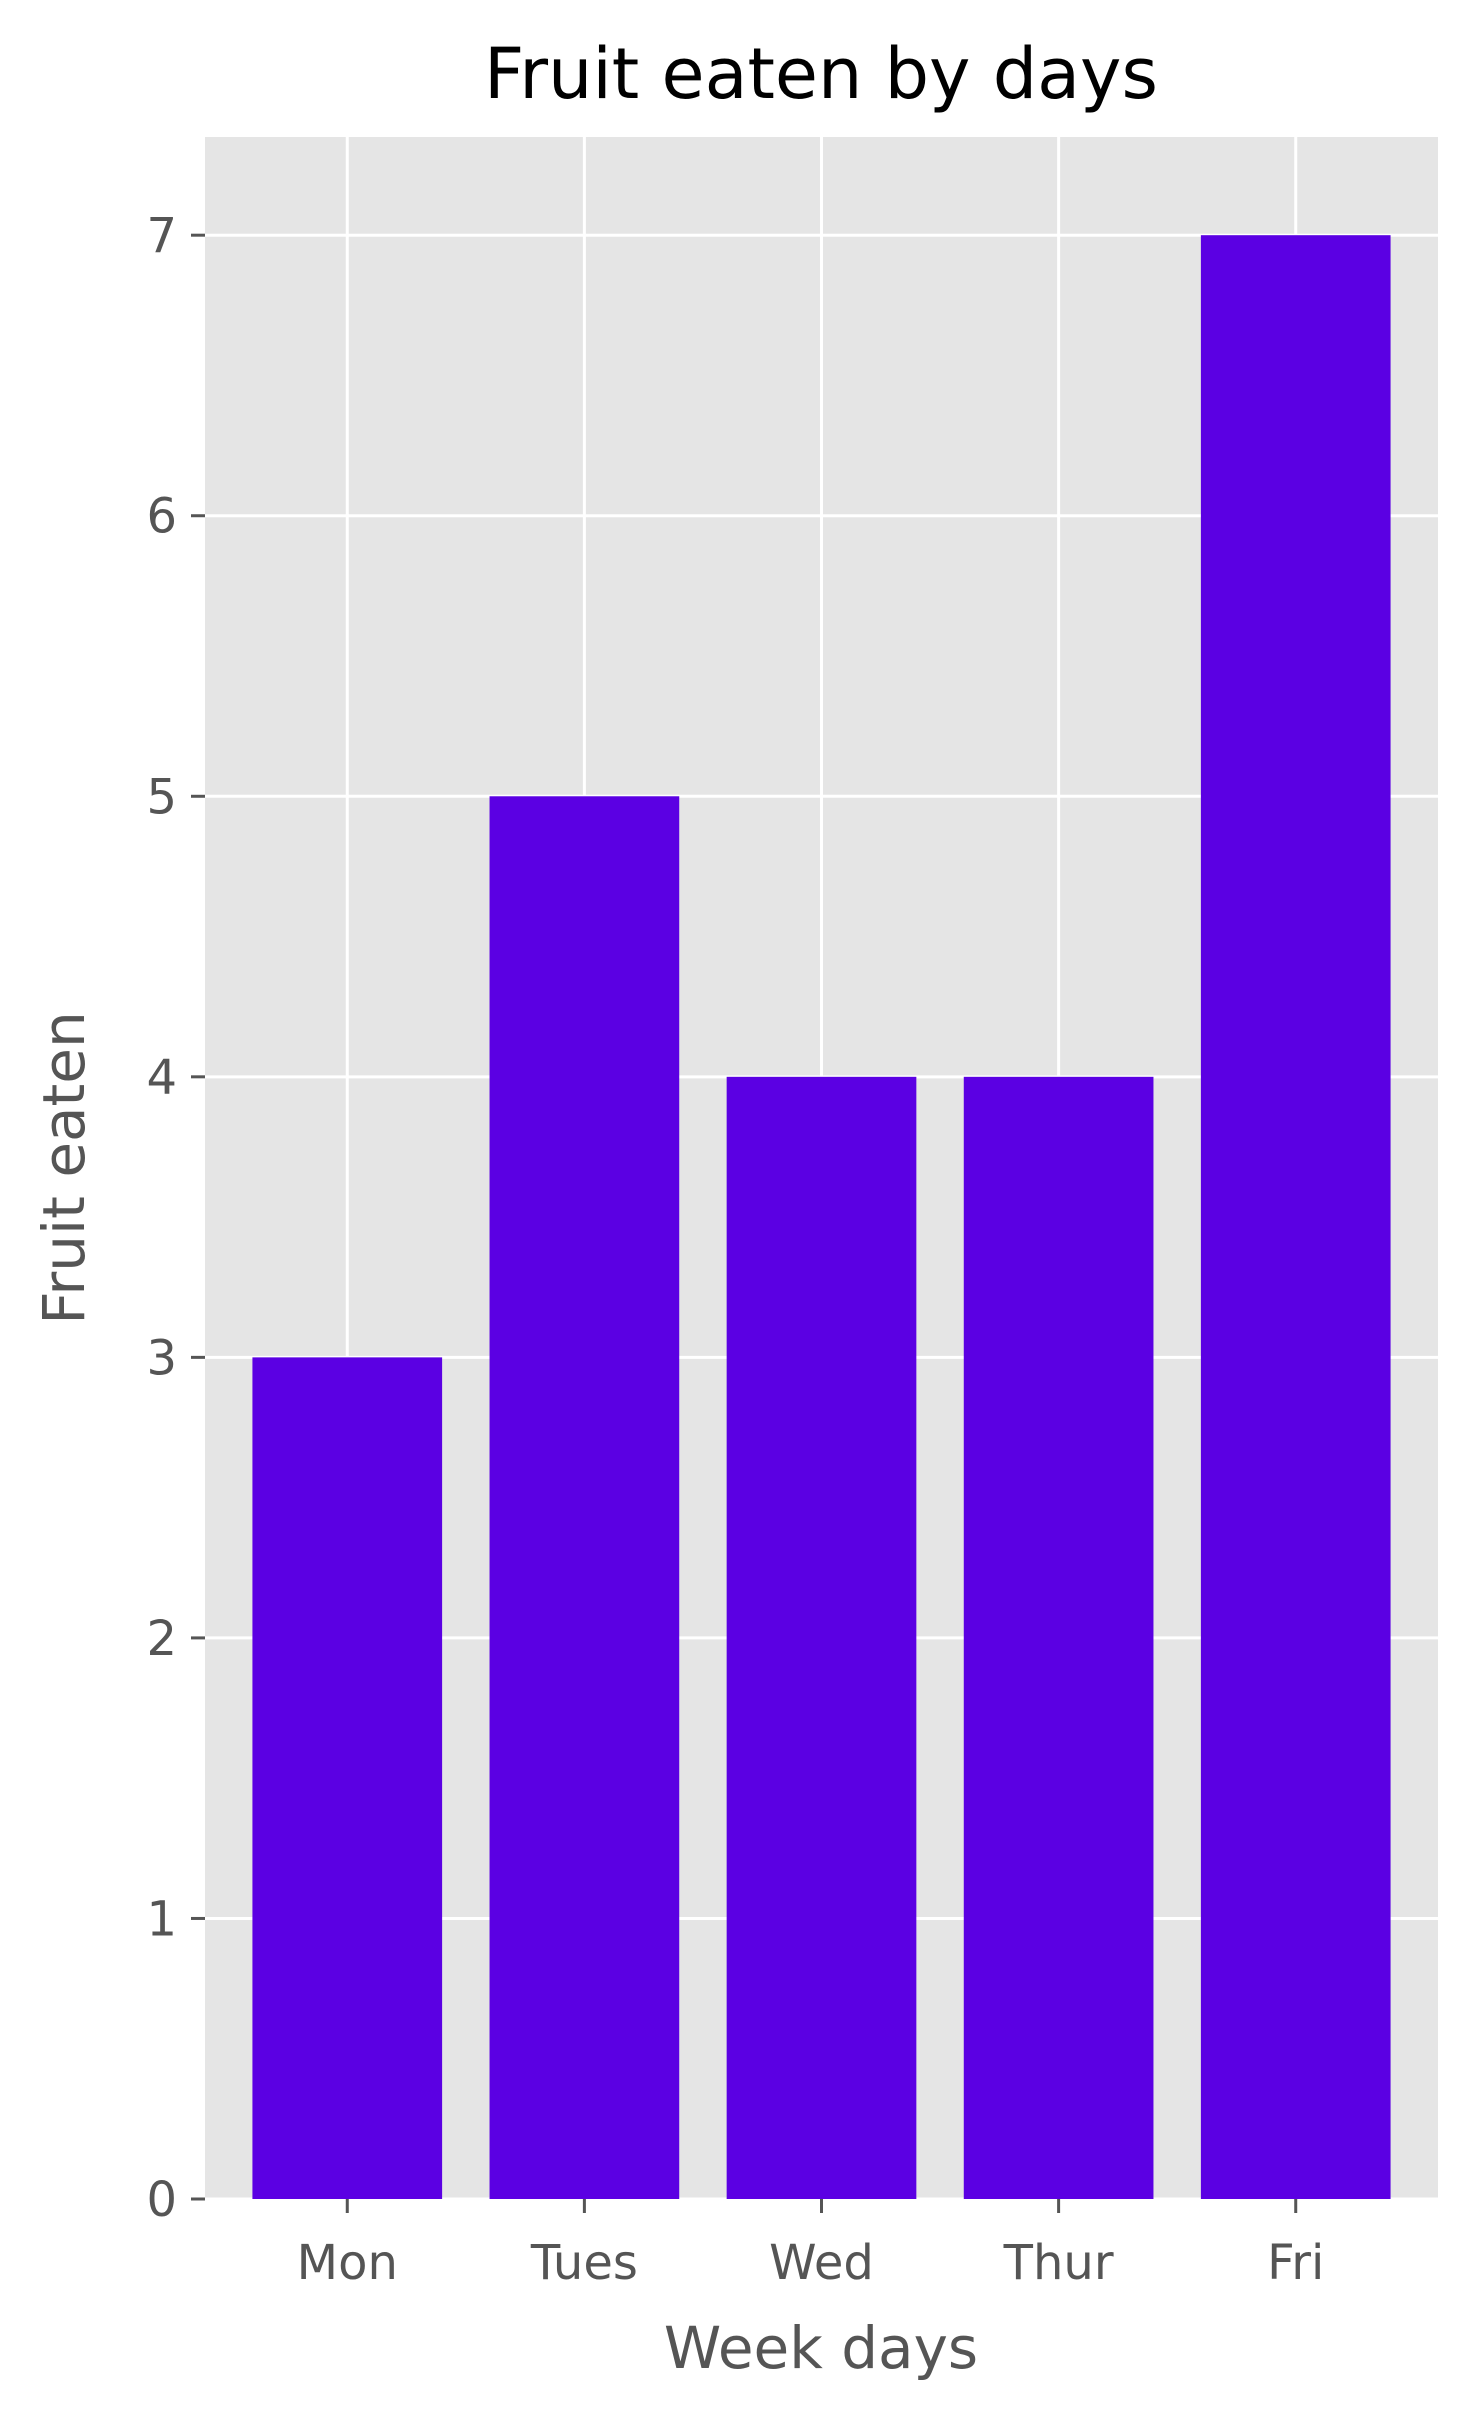  I want to click on x-tick-label: Fri, so click(1295, 2263).